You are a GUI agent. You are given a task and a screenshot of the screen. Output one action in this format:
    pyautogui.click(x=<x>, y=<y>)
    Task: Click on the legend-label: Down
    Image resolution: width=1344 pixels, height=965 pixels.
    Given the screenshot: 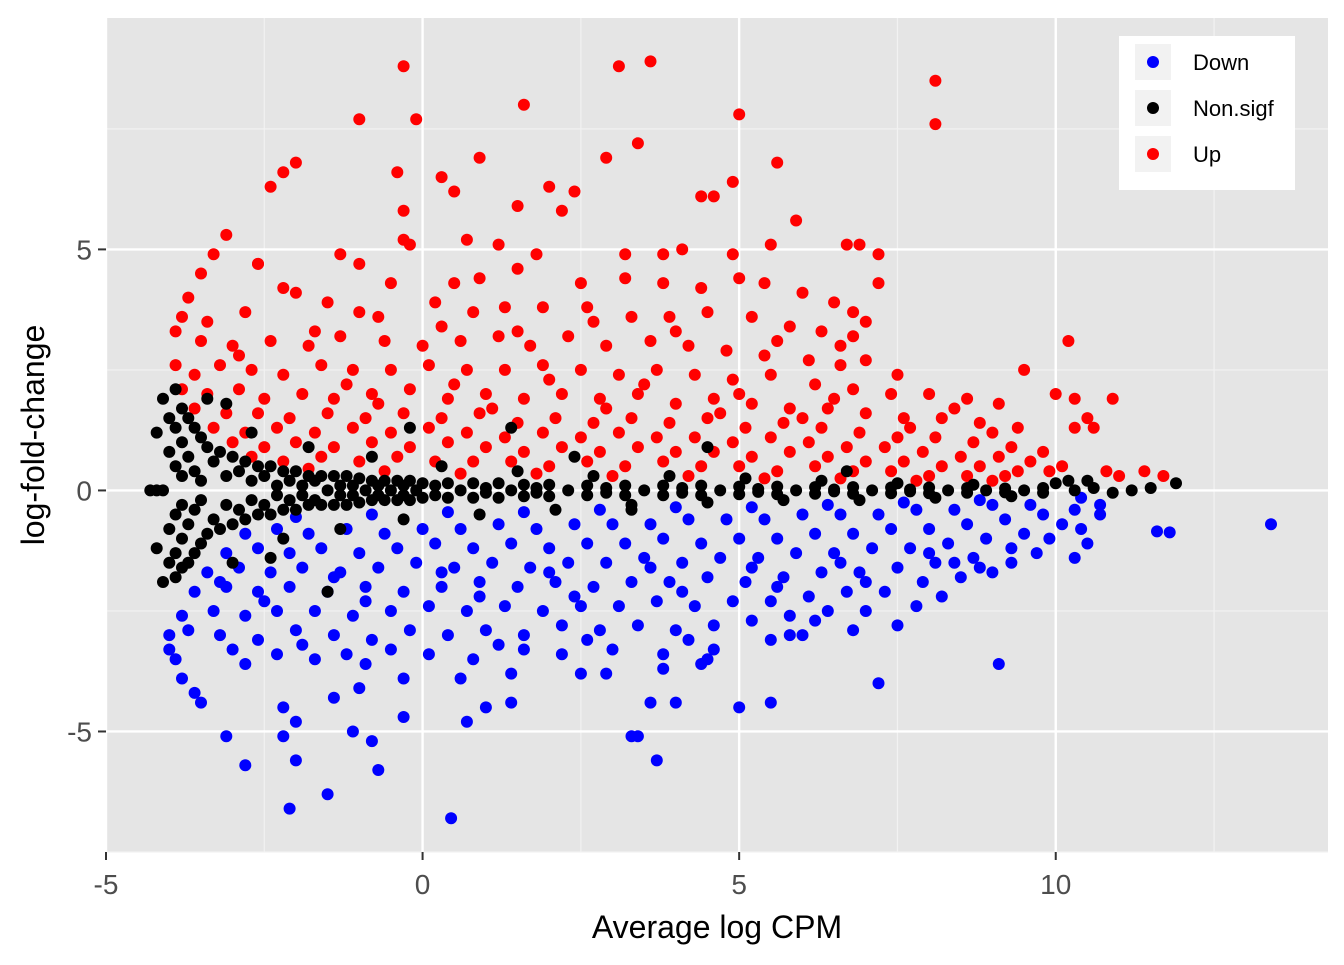 What is the action you would take?
    pyautogui.click(x=1221, y=62)
    